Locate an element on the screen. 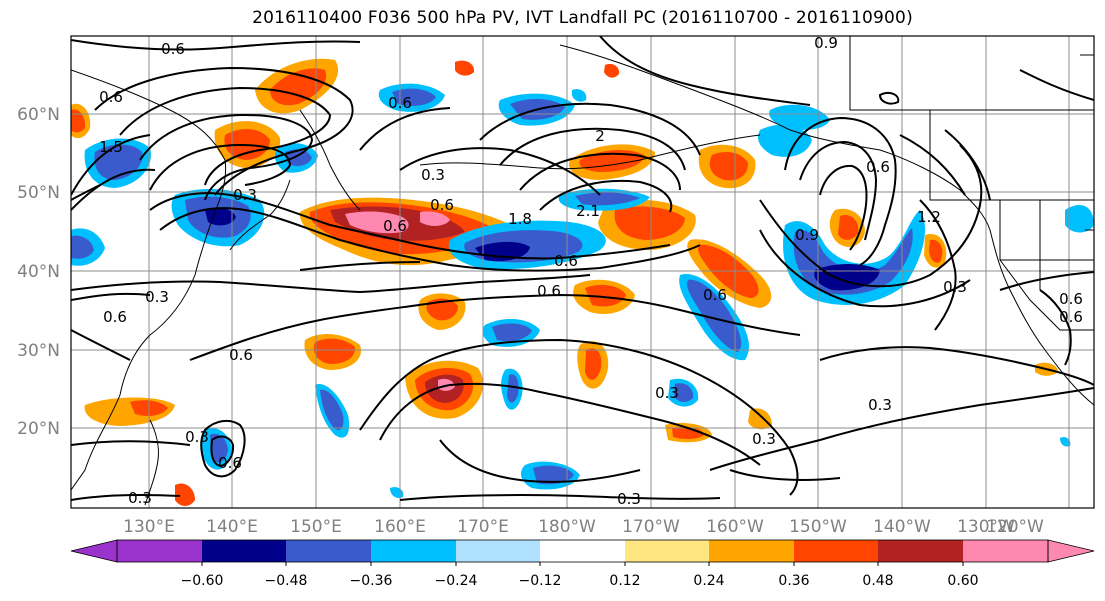 This screenshot has width=1105, height=601. longitude-label: 140°W is located at coordinates (902, 527).